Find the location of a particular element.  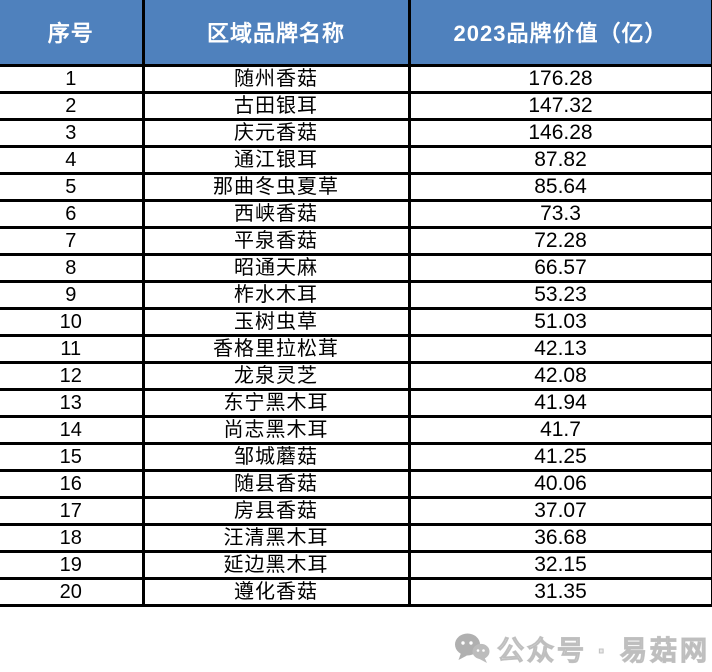

table-row: 18 汪清黑木耳 36.68 is located at coordinates (356, 537).